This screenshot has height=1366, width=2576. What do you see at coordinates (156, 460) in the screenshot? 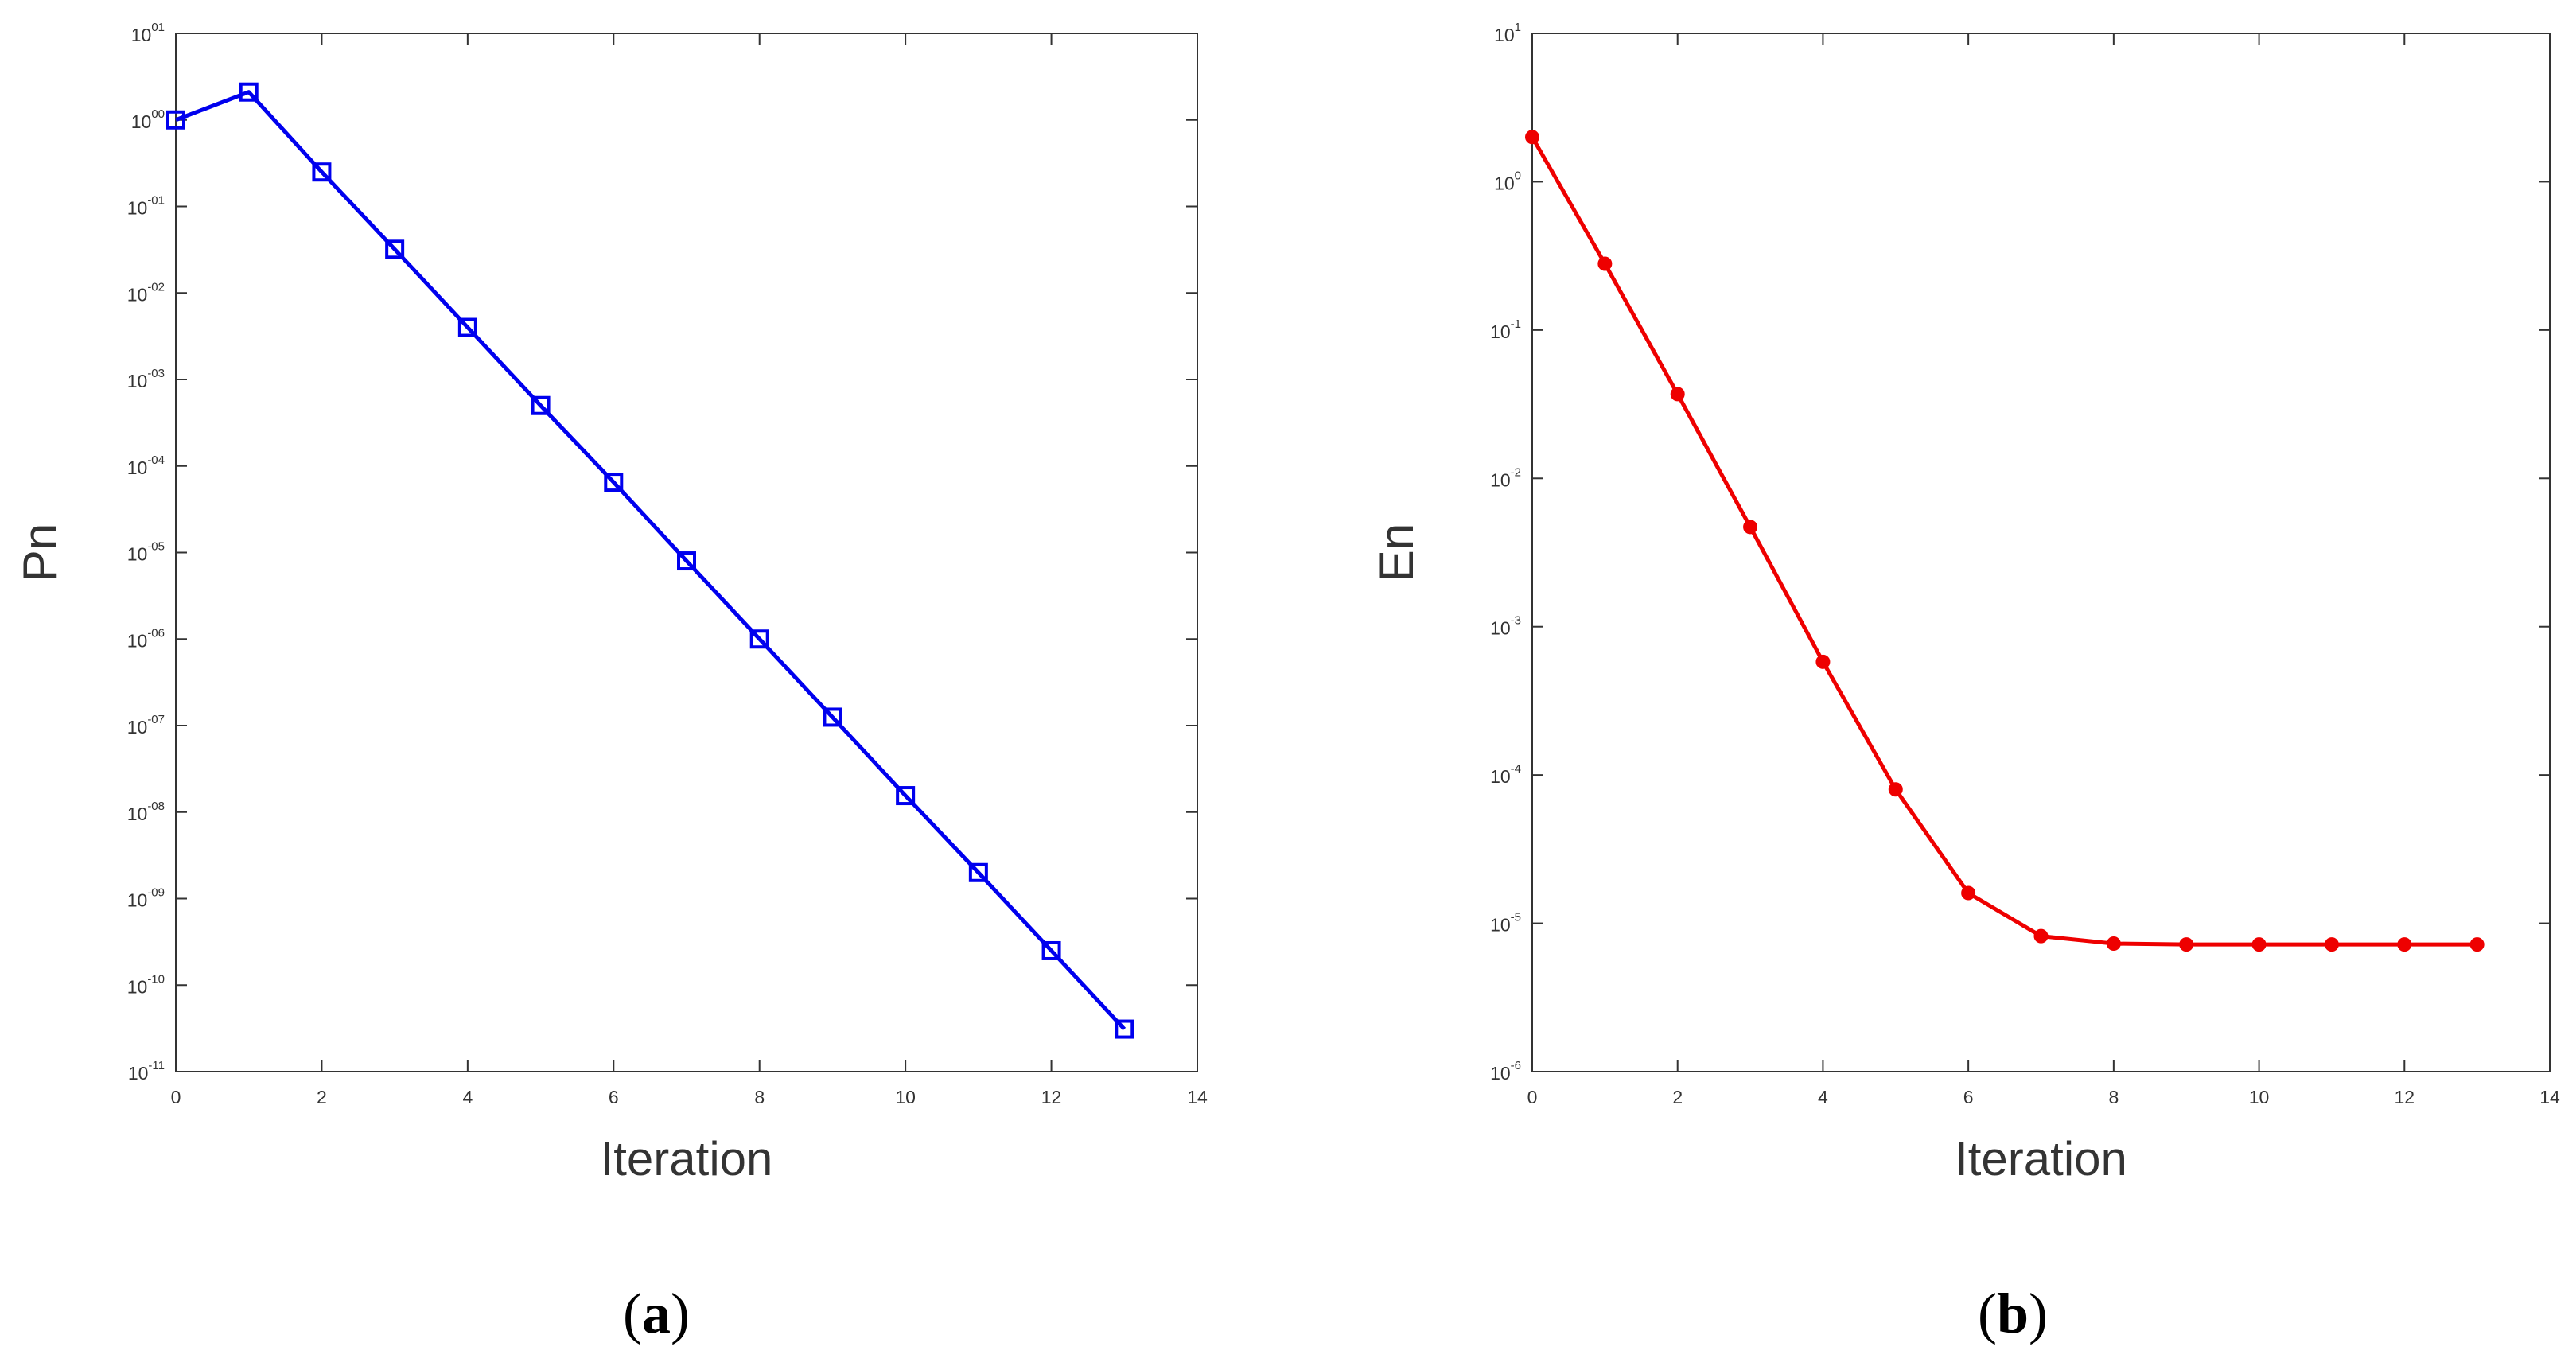
I see `y-tick-exponent: -04` at bounding box center [156, 460].